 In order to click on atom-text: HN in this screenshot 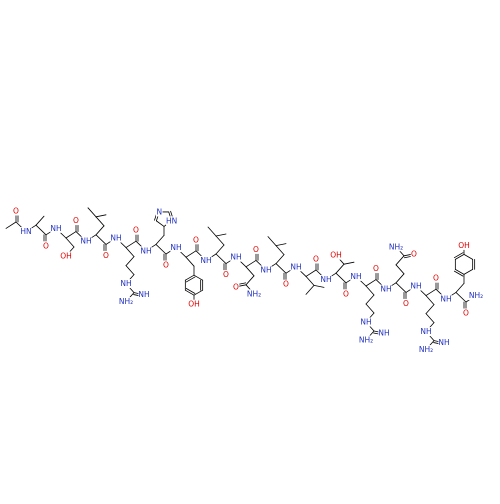, I will do `click(25, 231)`.